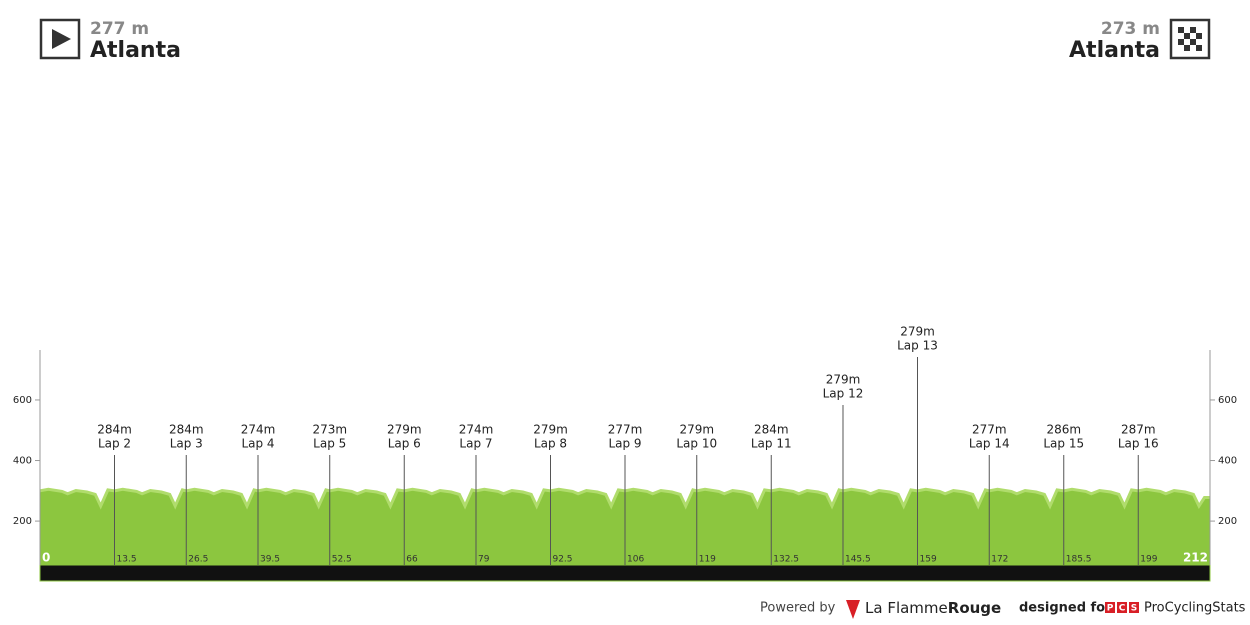 Image resolution: width=1250 pixels, height=625 pixels. I want to click on powered-by: Powered by, so click(798, 608).